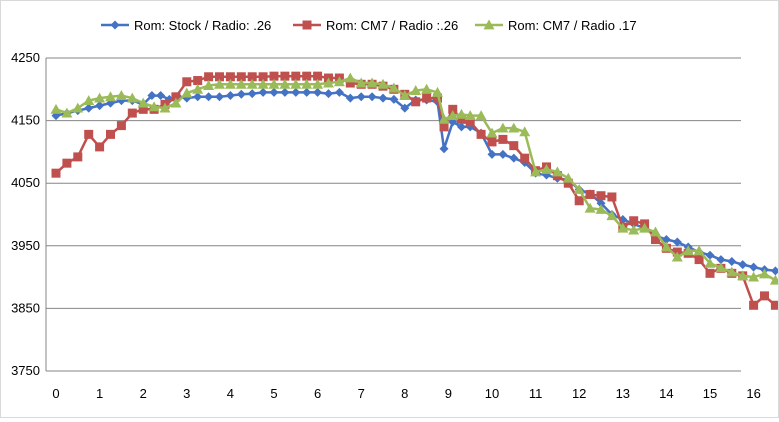 The width and height of the screenshot is (779, 422). I want to click on x-tick-label: 15, so click(710, 393).